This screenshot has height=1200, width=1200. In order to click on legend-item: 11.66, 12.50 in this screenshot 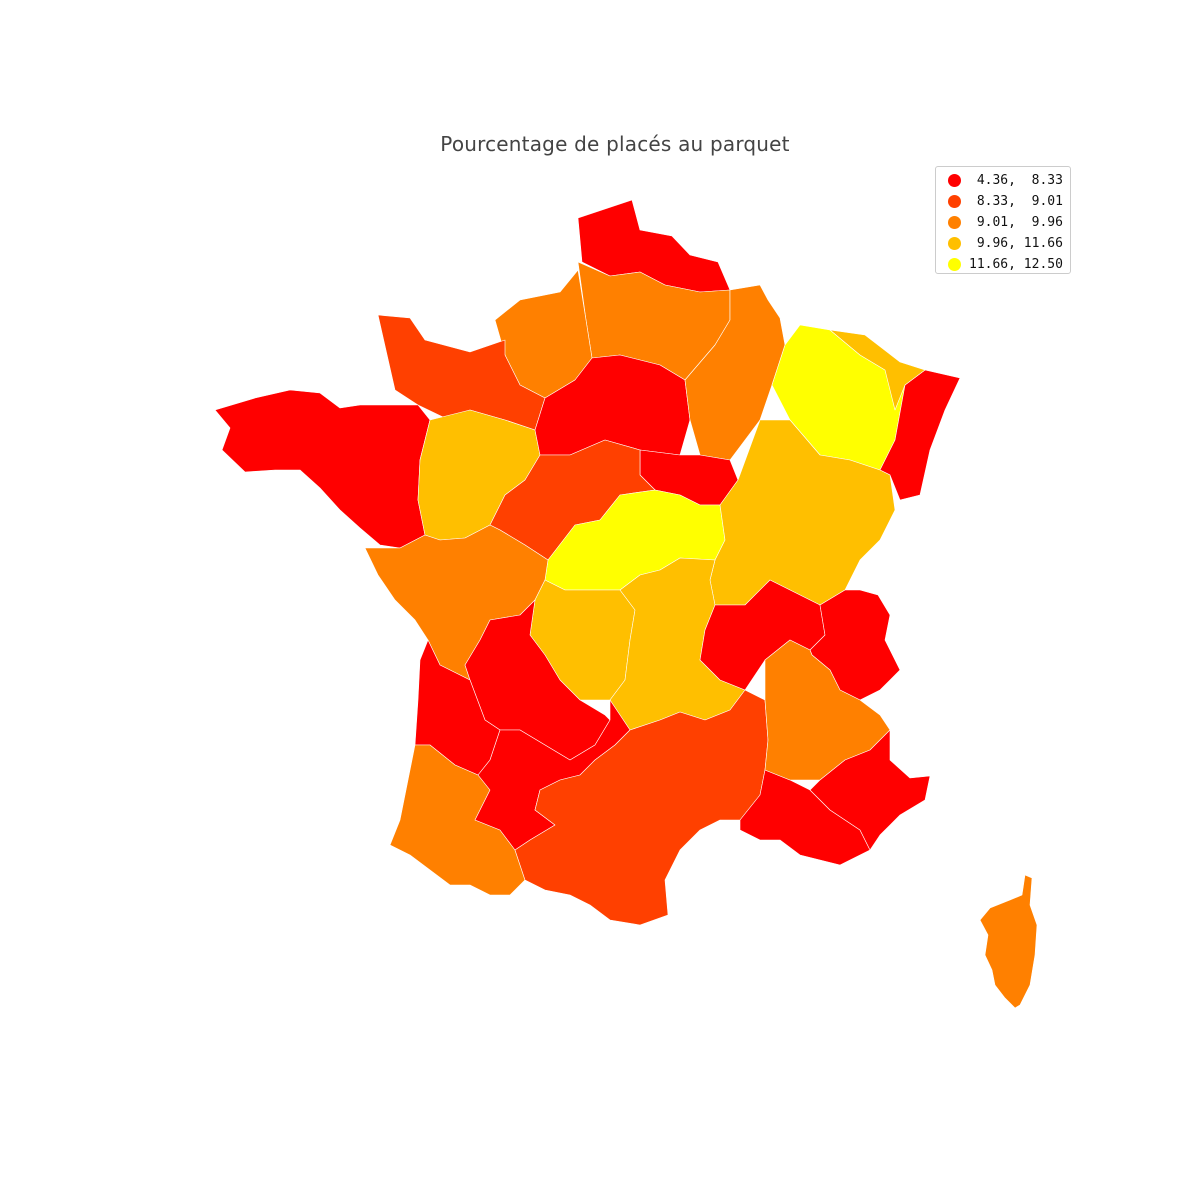, I will do `click(1003, 264)`.